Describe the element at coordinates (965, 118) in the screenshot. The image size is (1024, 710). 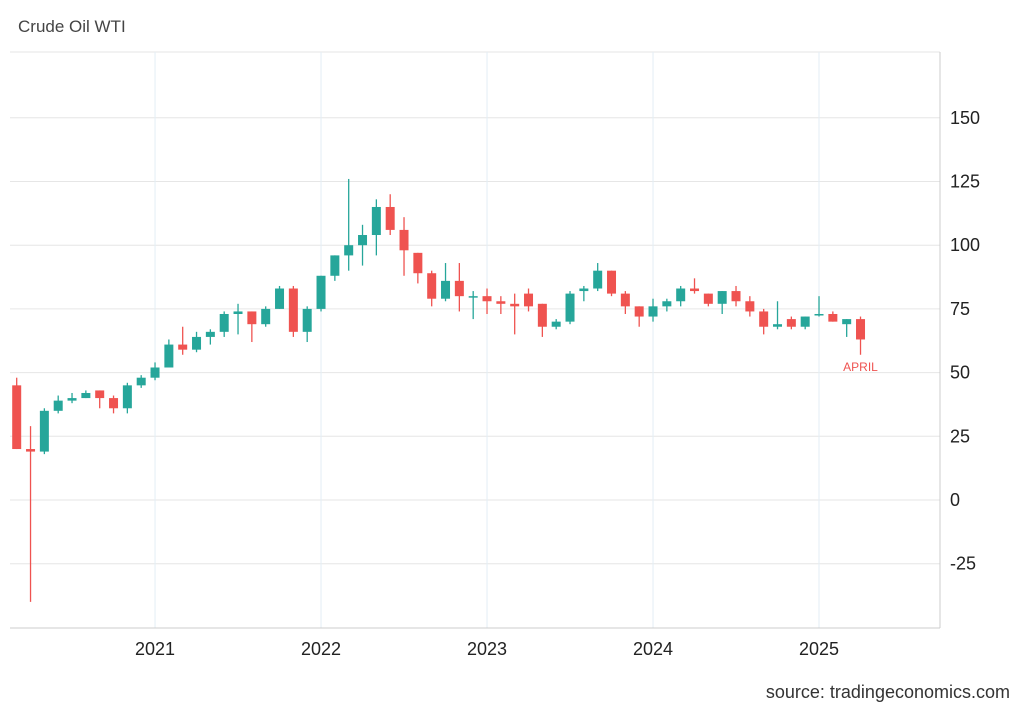
I see `y-tick-label: 150` at that location.